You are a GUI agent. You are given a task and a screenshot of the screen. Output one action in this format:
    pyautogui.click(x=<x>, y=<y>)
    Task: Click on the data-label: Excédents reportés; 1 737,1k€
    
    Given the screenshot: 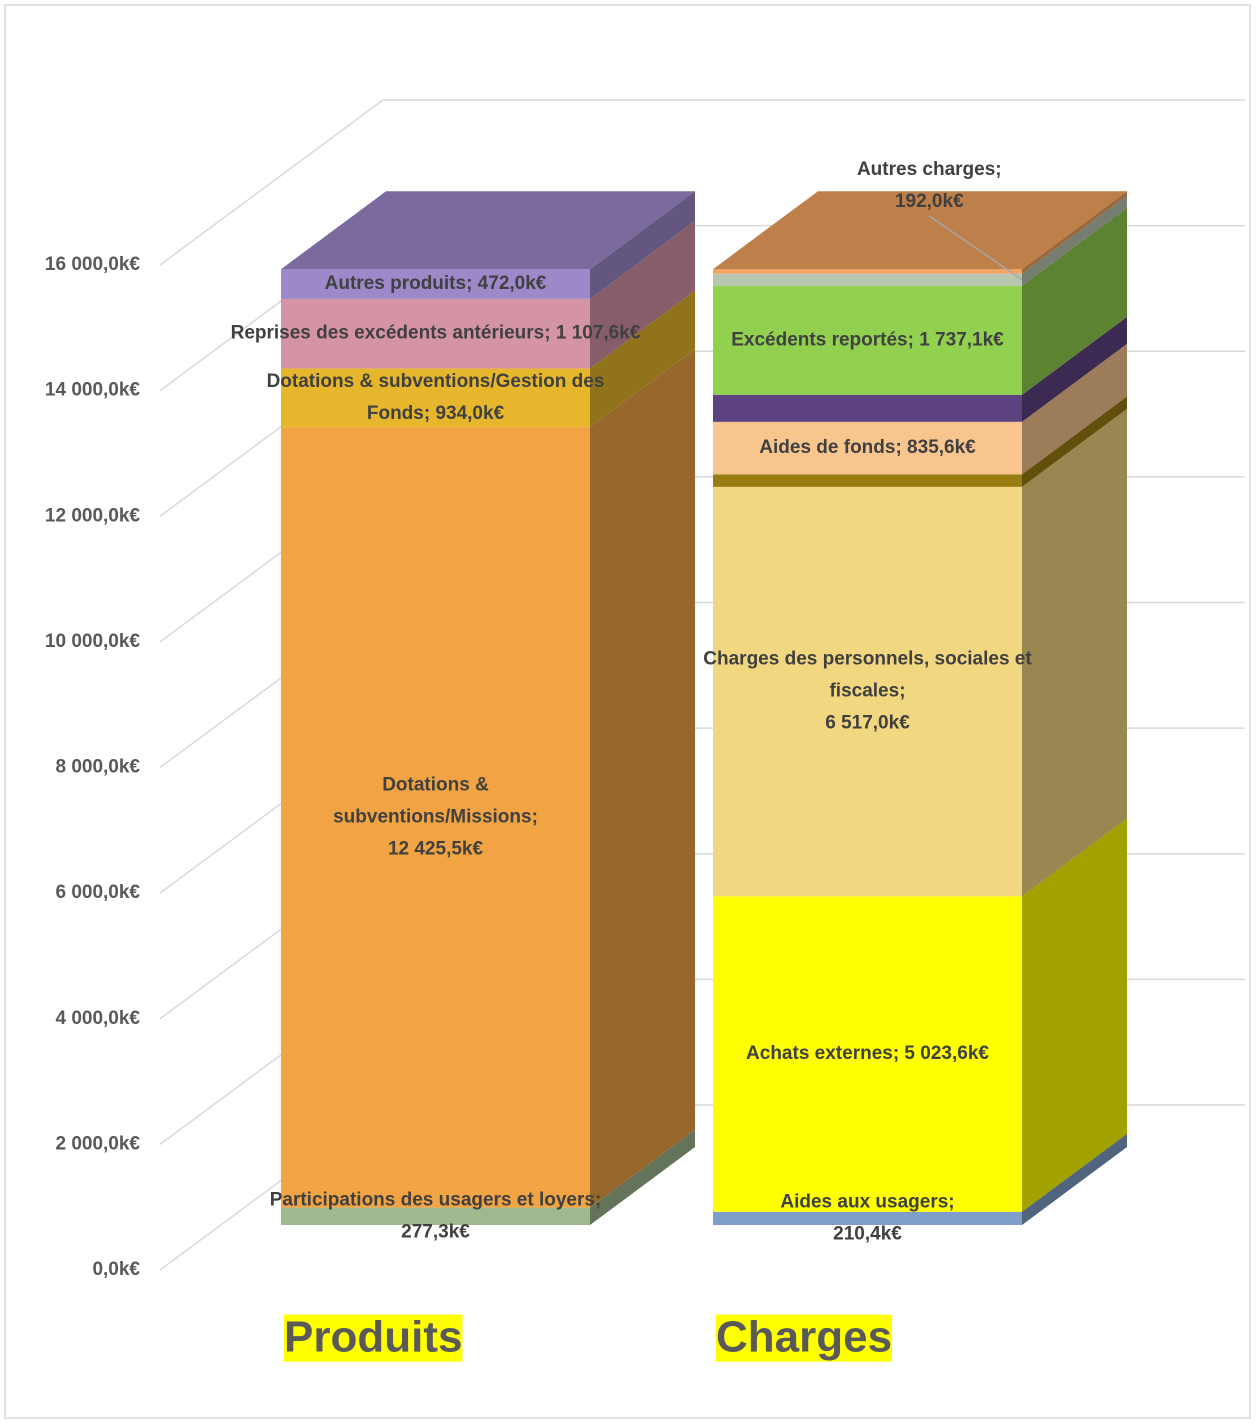 What is the action you would take?
    pyautogui.click(x=867, y=339)
    